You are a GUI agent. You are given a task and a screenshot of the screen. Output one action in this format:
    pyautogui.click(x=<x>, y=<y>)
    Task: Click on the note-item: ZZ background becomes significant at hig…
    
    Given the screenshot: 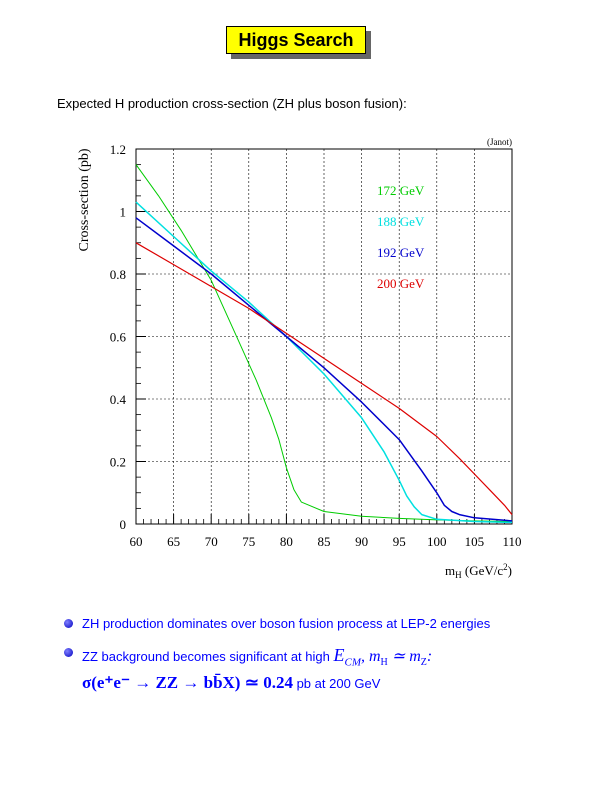 What is the action you would take?
    pyautogui.click(x=277, y=669)
    